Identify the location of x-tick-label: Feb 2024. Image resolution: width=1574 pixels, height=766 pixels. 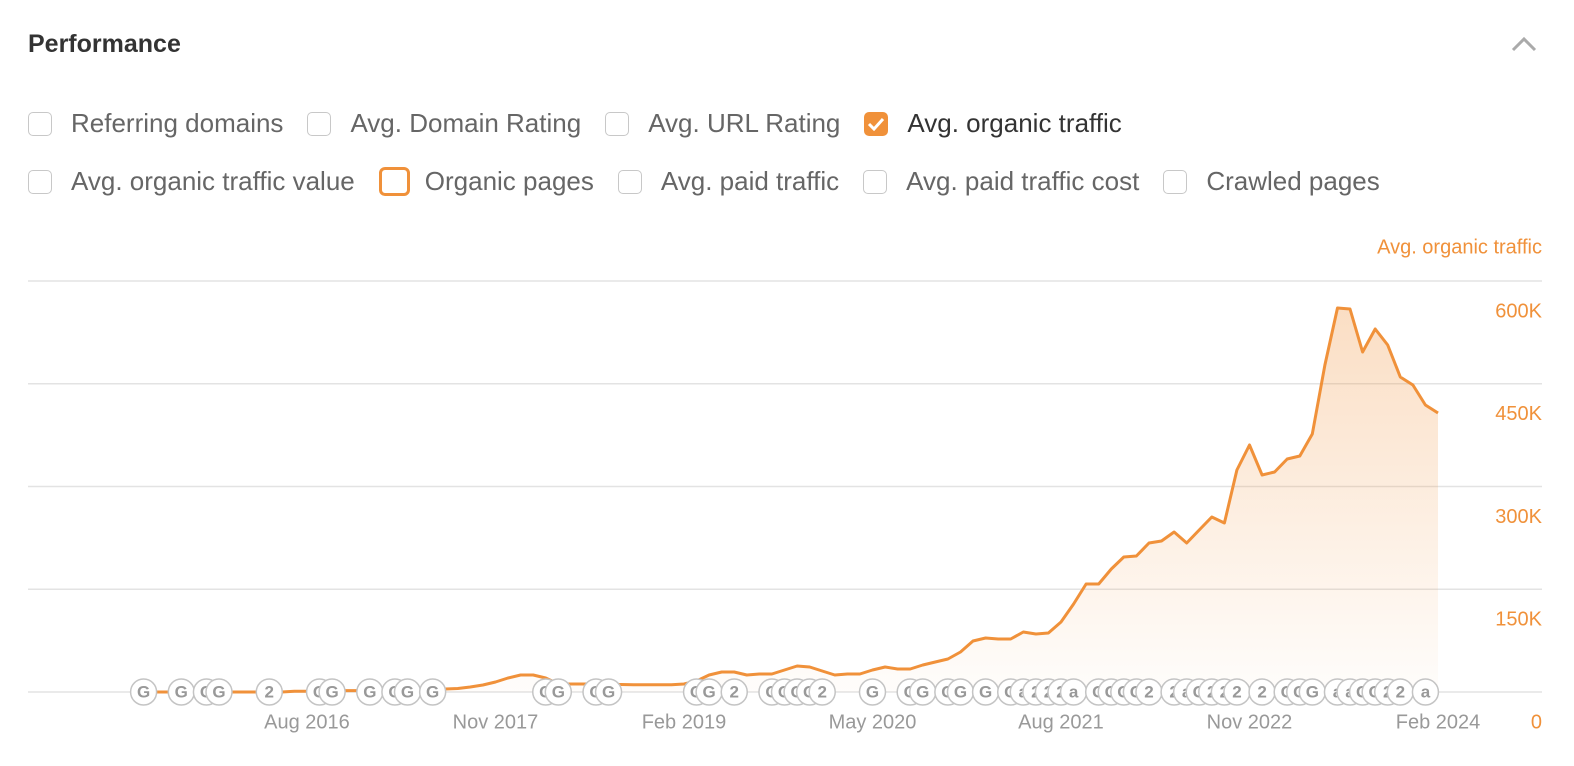
(1438, 722).